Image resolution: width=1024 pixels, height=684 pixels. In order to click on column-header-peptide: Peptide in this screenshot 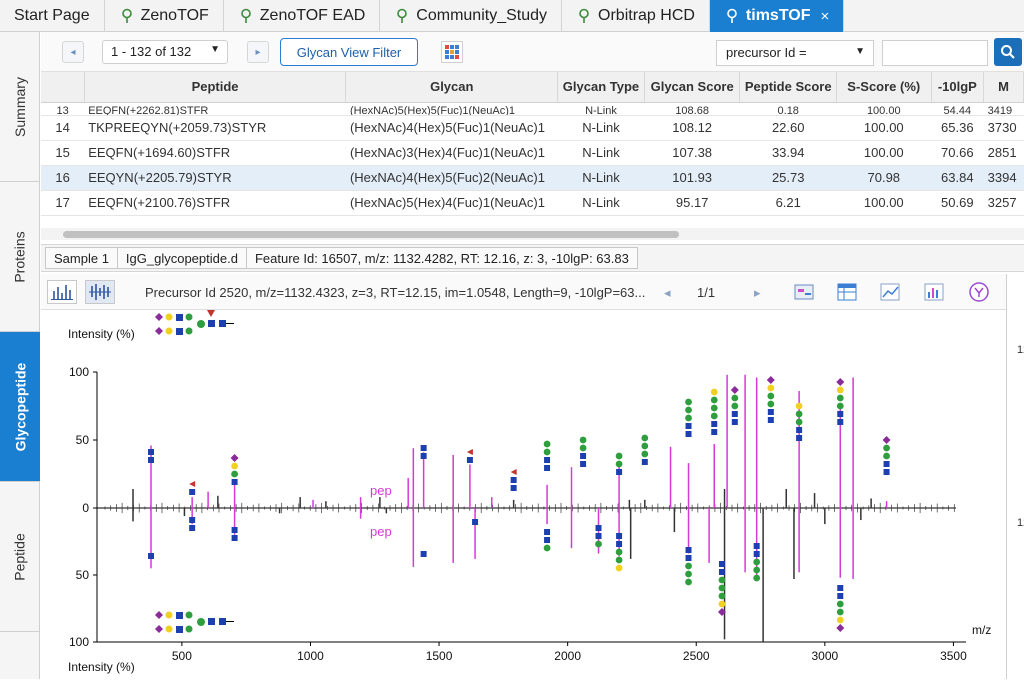, I will do `click(215, 87)`.